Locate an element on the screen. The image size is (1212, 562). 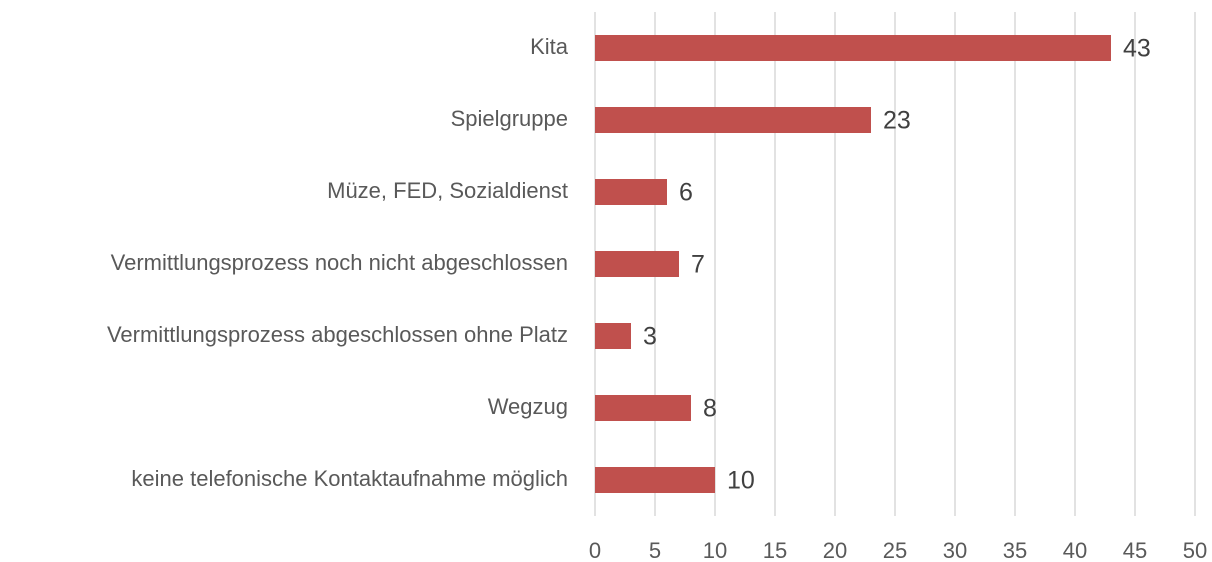
x-tick-label: 25 is located at coordinates (895, 550).